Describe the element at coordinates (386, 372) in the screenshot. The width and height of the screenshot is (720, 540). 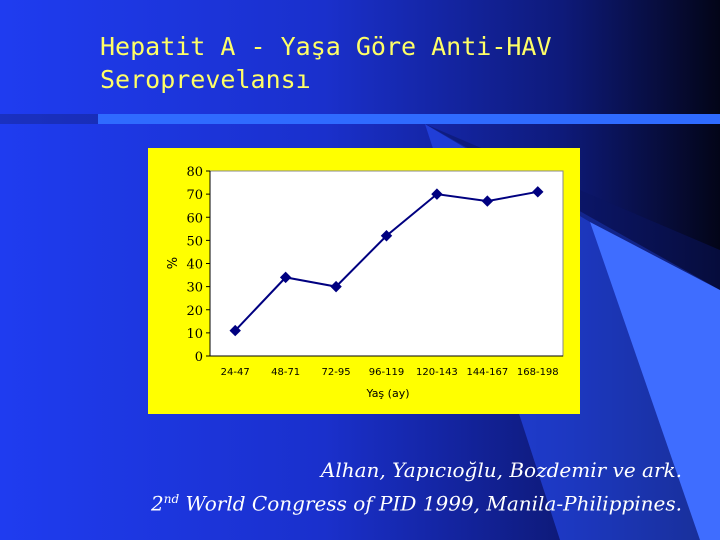
I see `x-tick-label: 96-119` at that location.